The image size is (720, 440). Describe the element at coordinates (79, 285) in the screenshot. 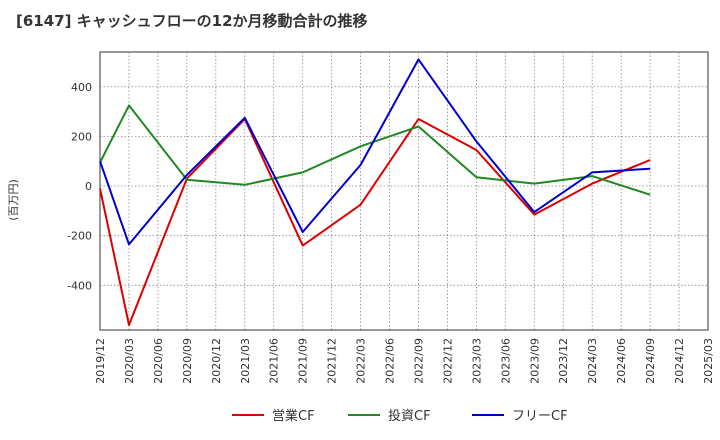

I see `y-tick-label: -400` at that location.